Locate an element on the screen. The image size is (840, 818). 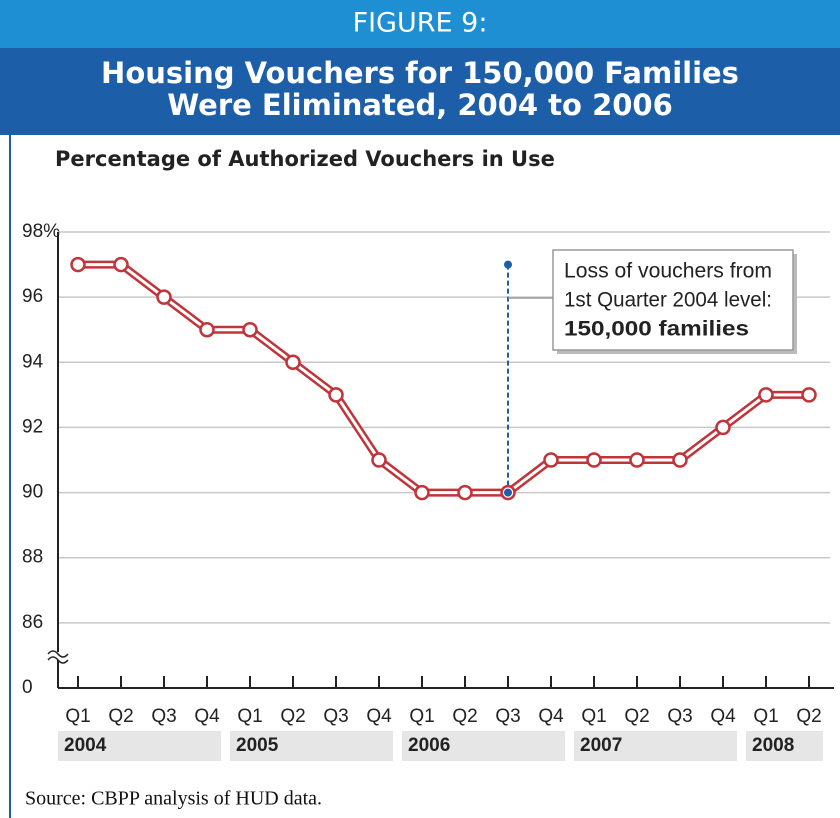
figure-band is located at coordinates (420, 24).